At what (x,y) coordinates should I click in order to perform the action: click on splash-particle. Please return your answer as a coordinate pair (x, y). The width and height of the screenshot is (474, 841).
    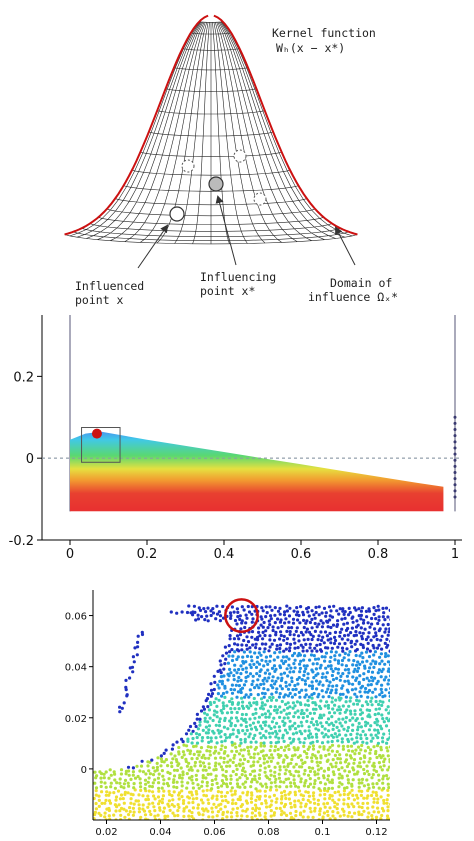
    Looking at the image, I should click on (135, 648).